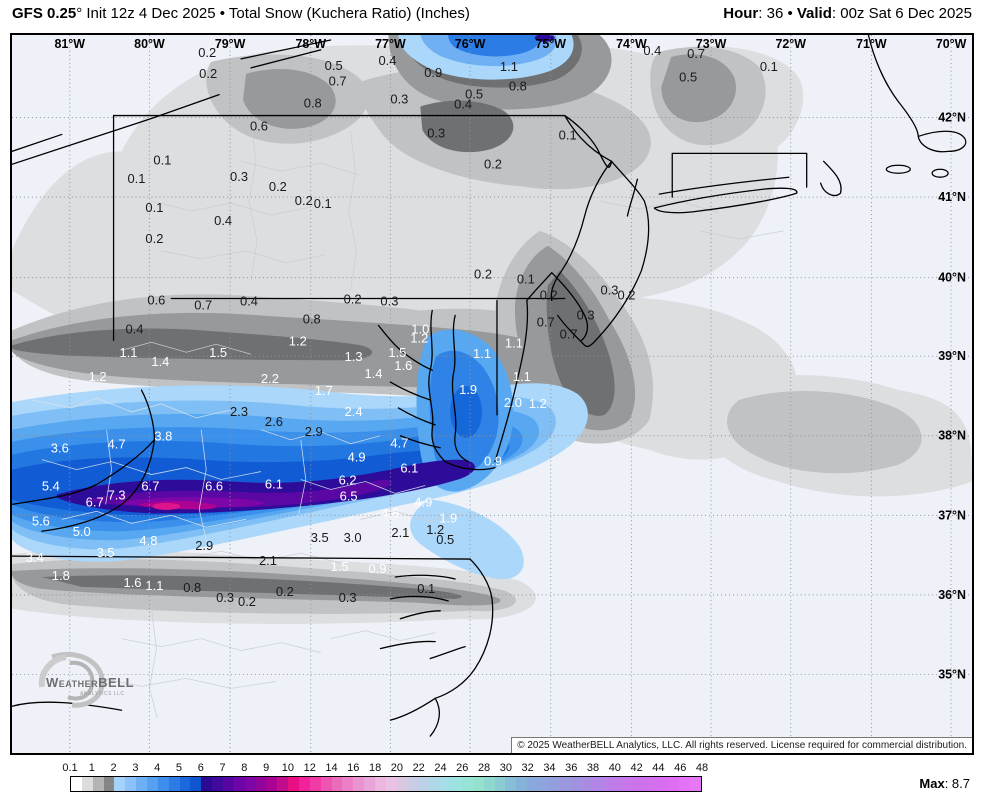  I want to click on colorbar-tick-label: 9, so click(266, 768).